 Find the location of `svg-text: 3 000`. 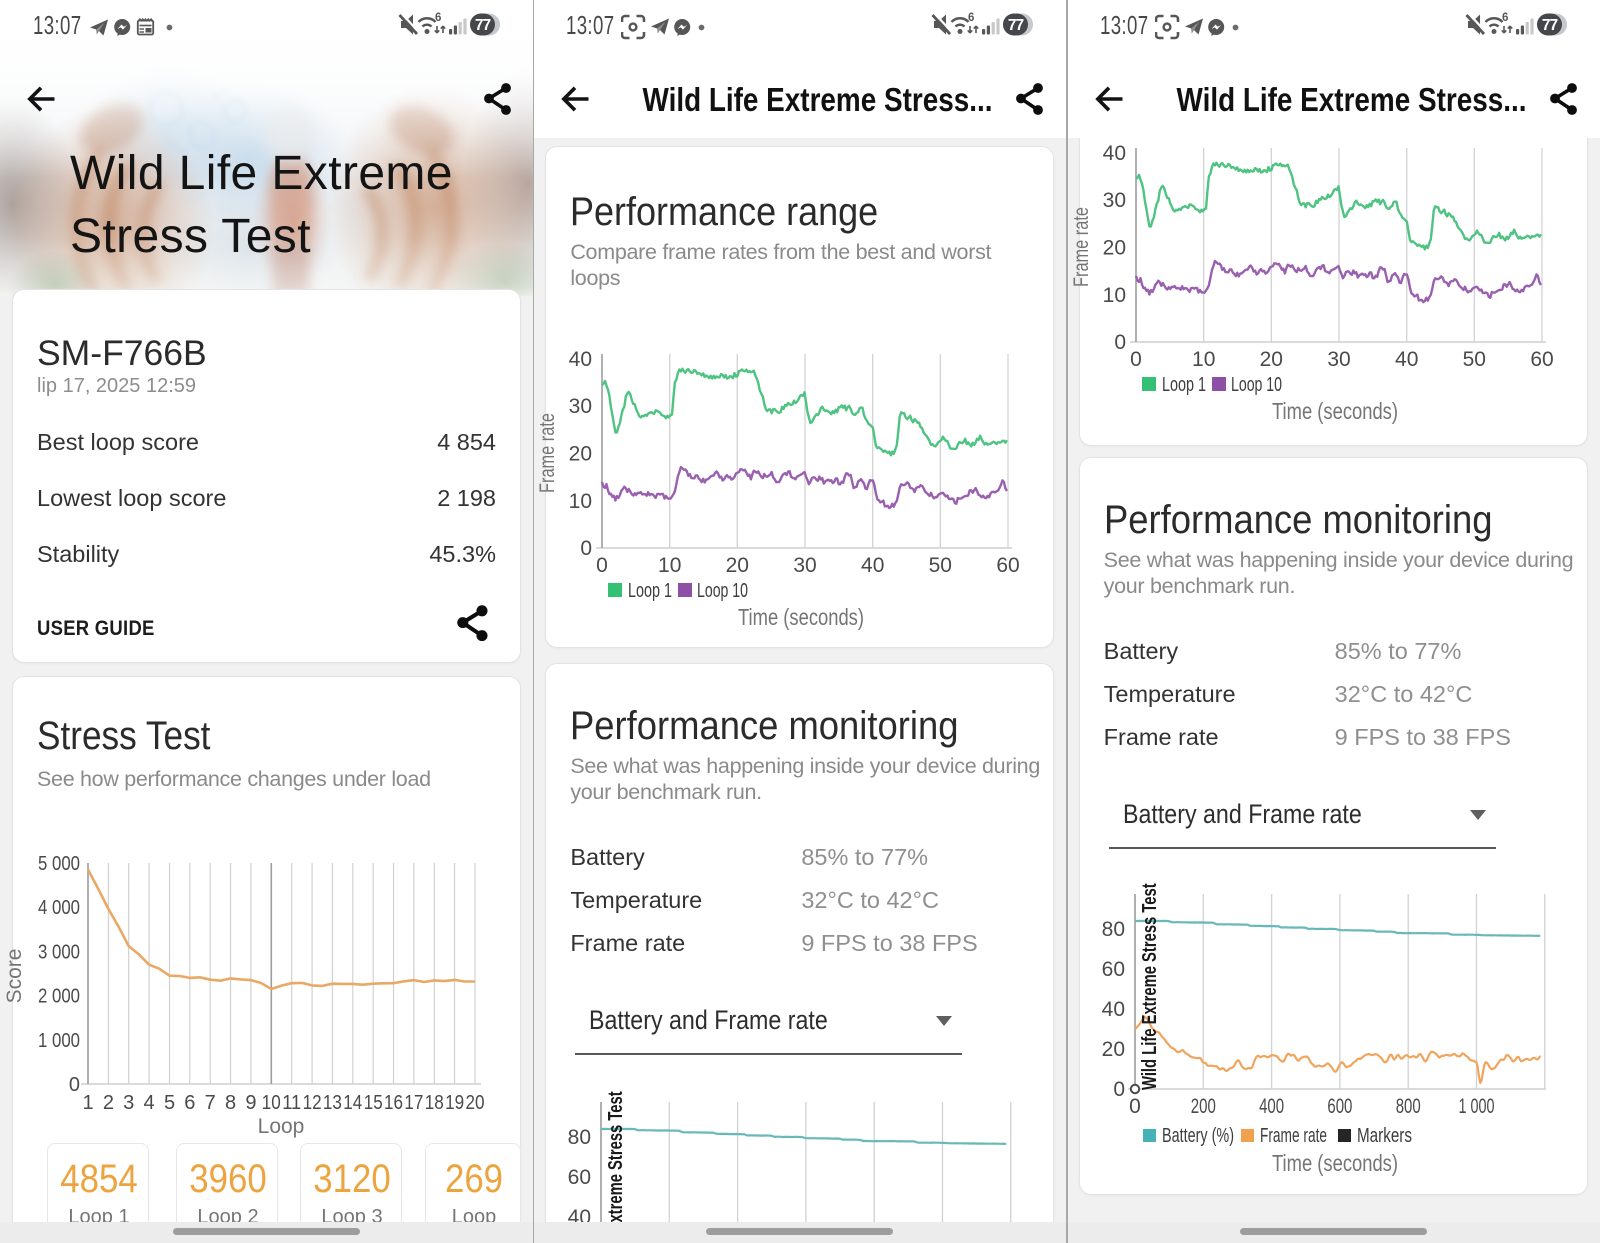

svg-text: 3 000 is located at coordinates (59, 952).